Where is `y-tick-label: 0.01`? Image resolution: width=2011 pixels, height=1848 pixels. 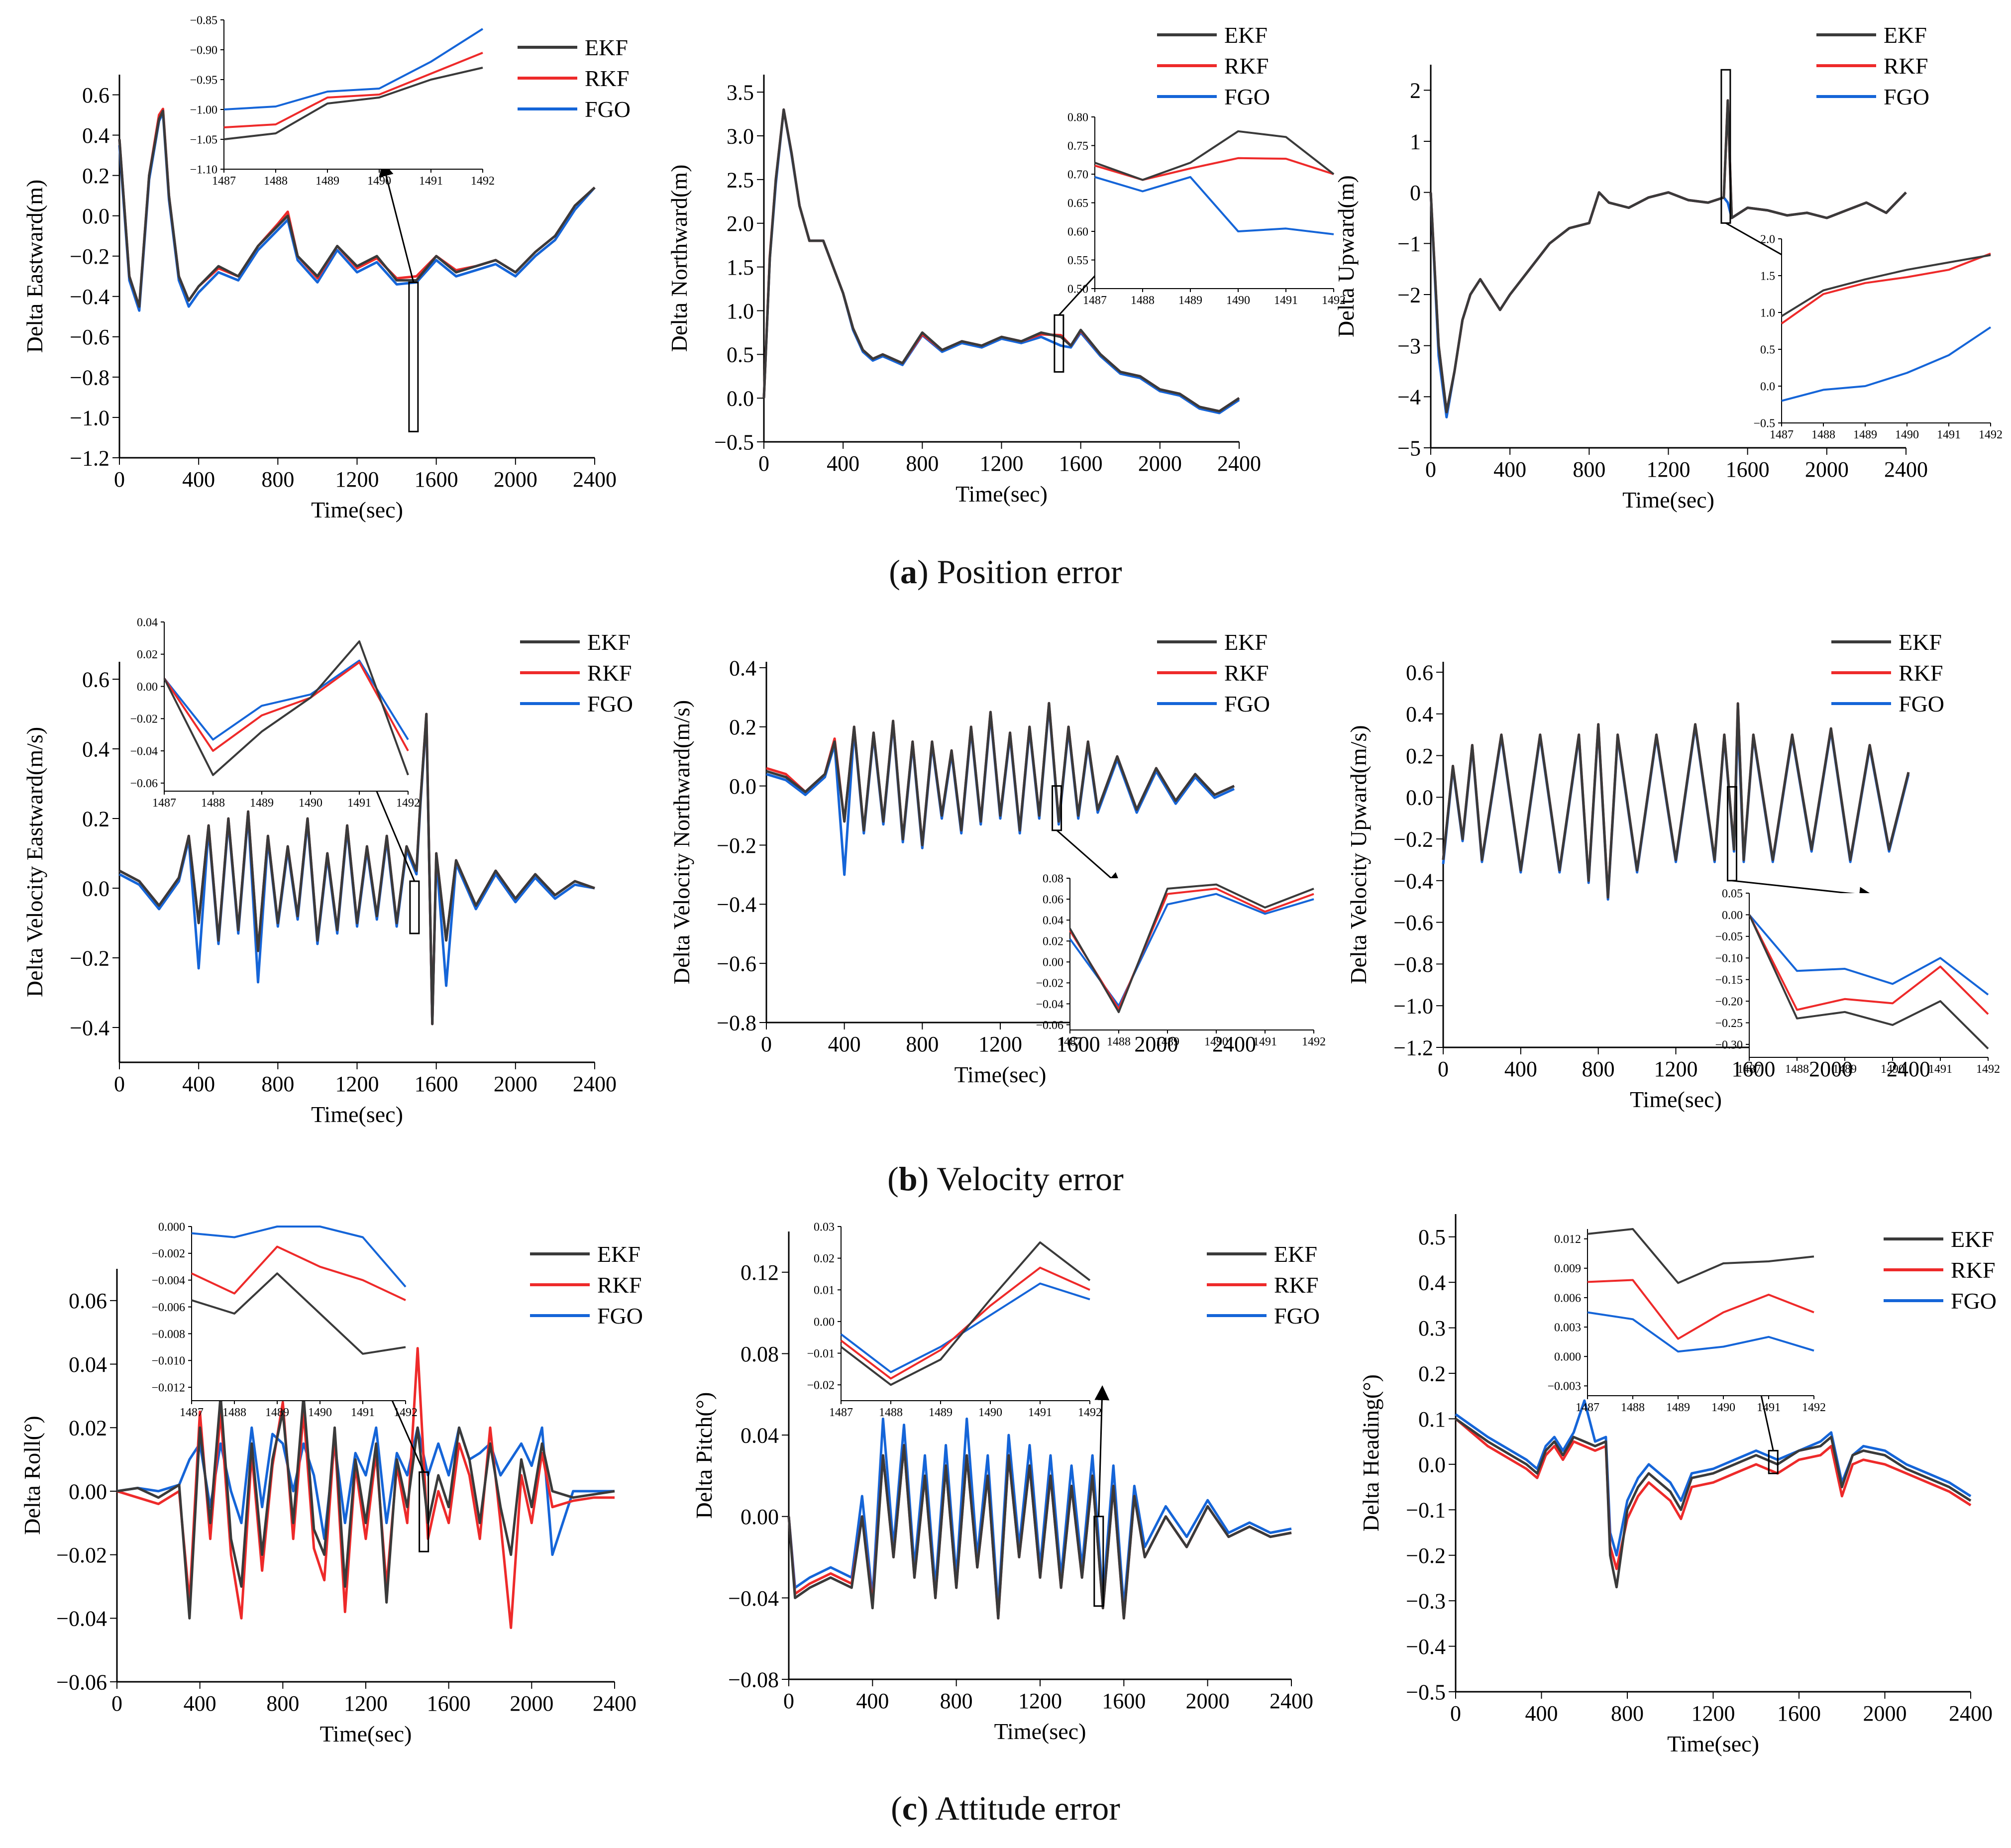 y-tick-label: 0.01 is located at coordinates (824, 1290).